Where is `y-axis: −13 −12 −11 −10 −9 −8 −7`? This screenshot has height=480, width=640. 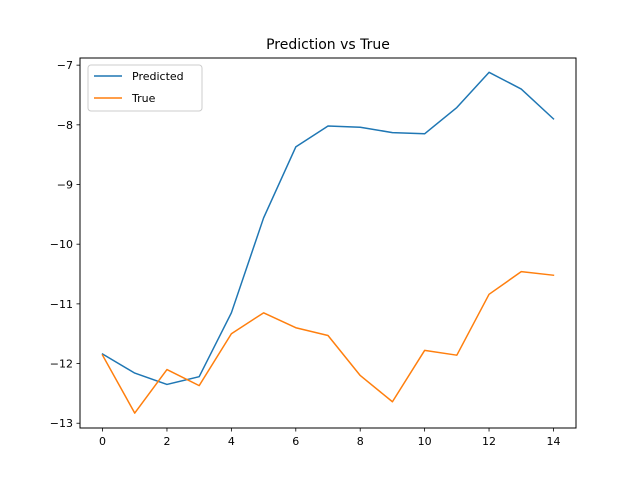 y-axis: −13 −12 −11 −10 −9 −8 −7 is located at coordinates (65, 244).